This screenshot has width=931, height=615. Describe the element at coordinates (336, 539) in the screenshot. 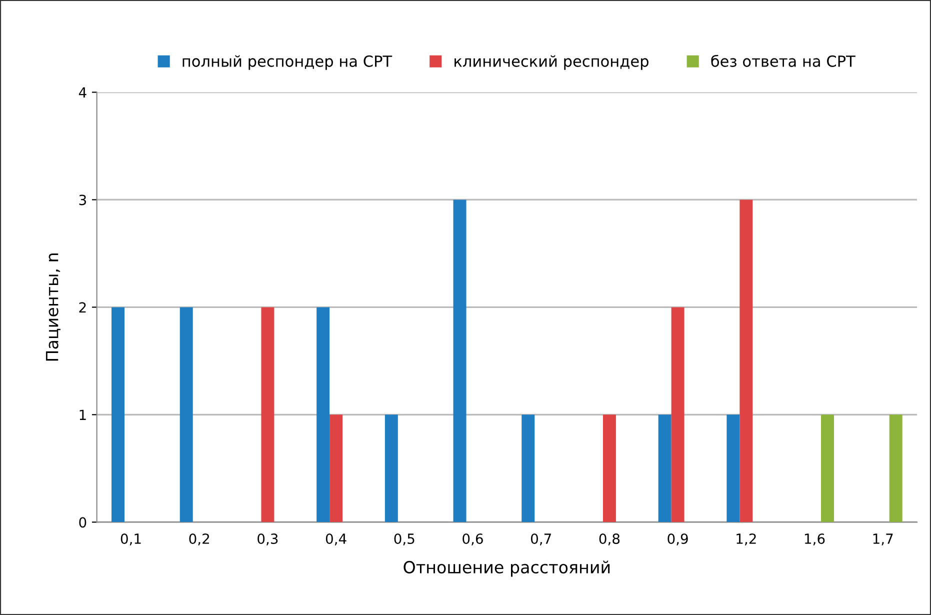

I see `x-tick-label: 0,4` at that location.